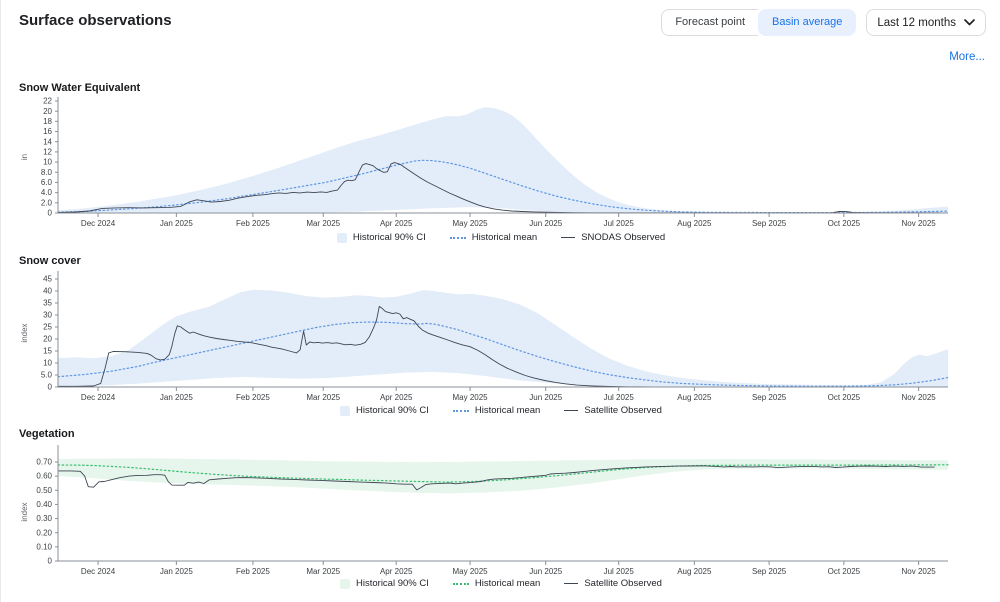 The height and width of the screenshot is (602, 1000). I want to click on forecast-point-button: Forecast point, so click(710, 22).